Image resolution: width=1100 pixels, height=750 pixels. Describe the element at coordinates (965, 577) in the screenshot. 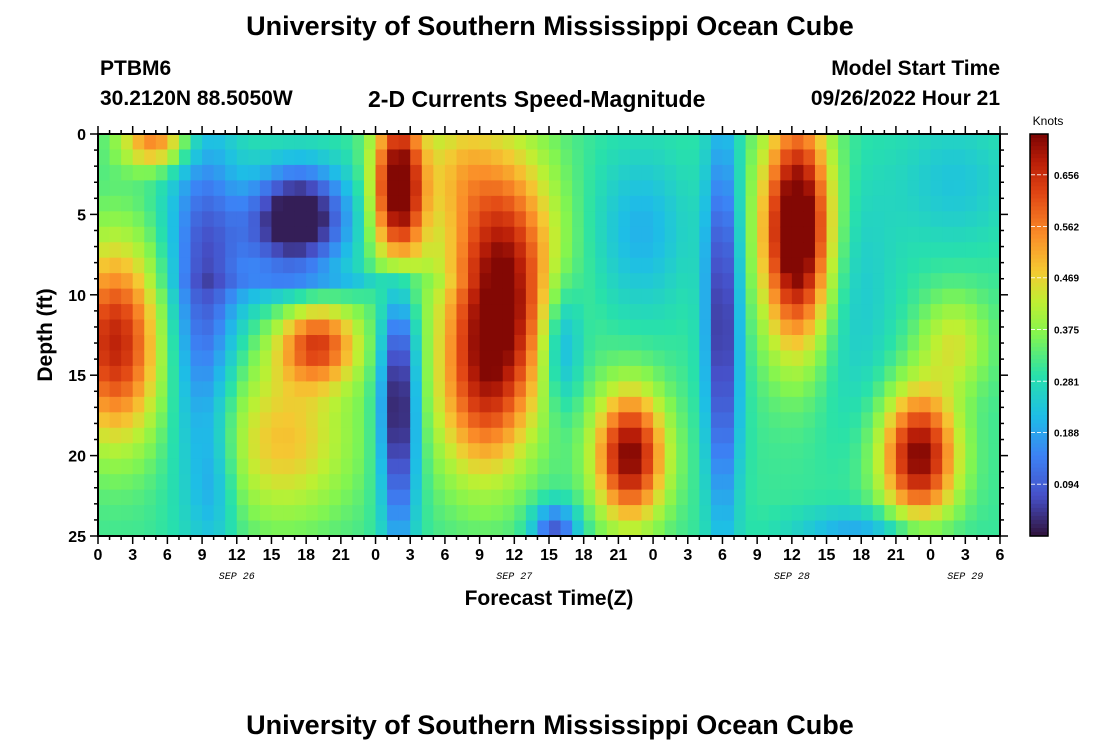

I see `x-date-label: SEP 29` at that location.